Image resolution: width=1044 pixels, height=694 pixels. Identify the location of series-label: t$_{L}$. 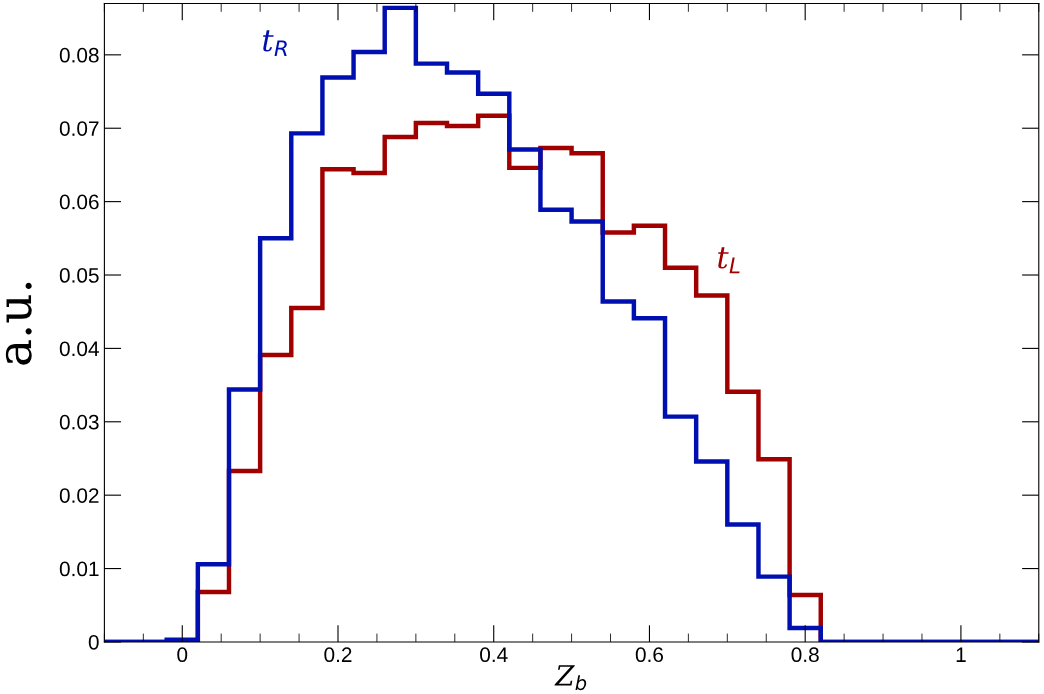
(729, 260).